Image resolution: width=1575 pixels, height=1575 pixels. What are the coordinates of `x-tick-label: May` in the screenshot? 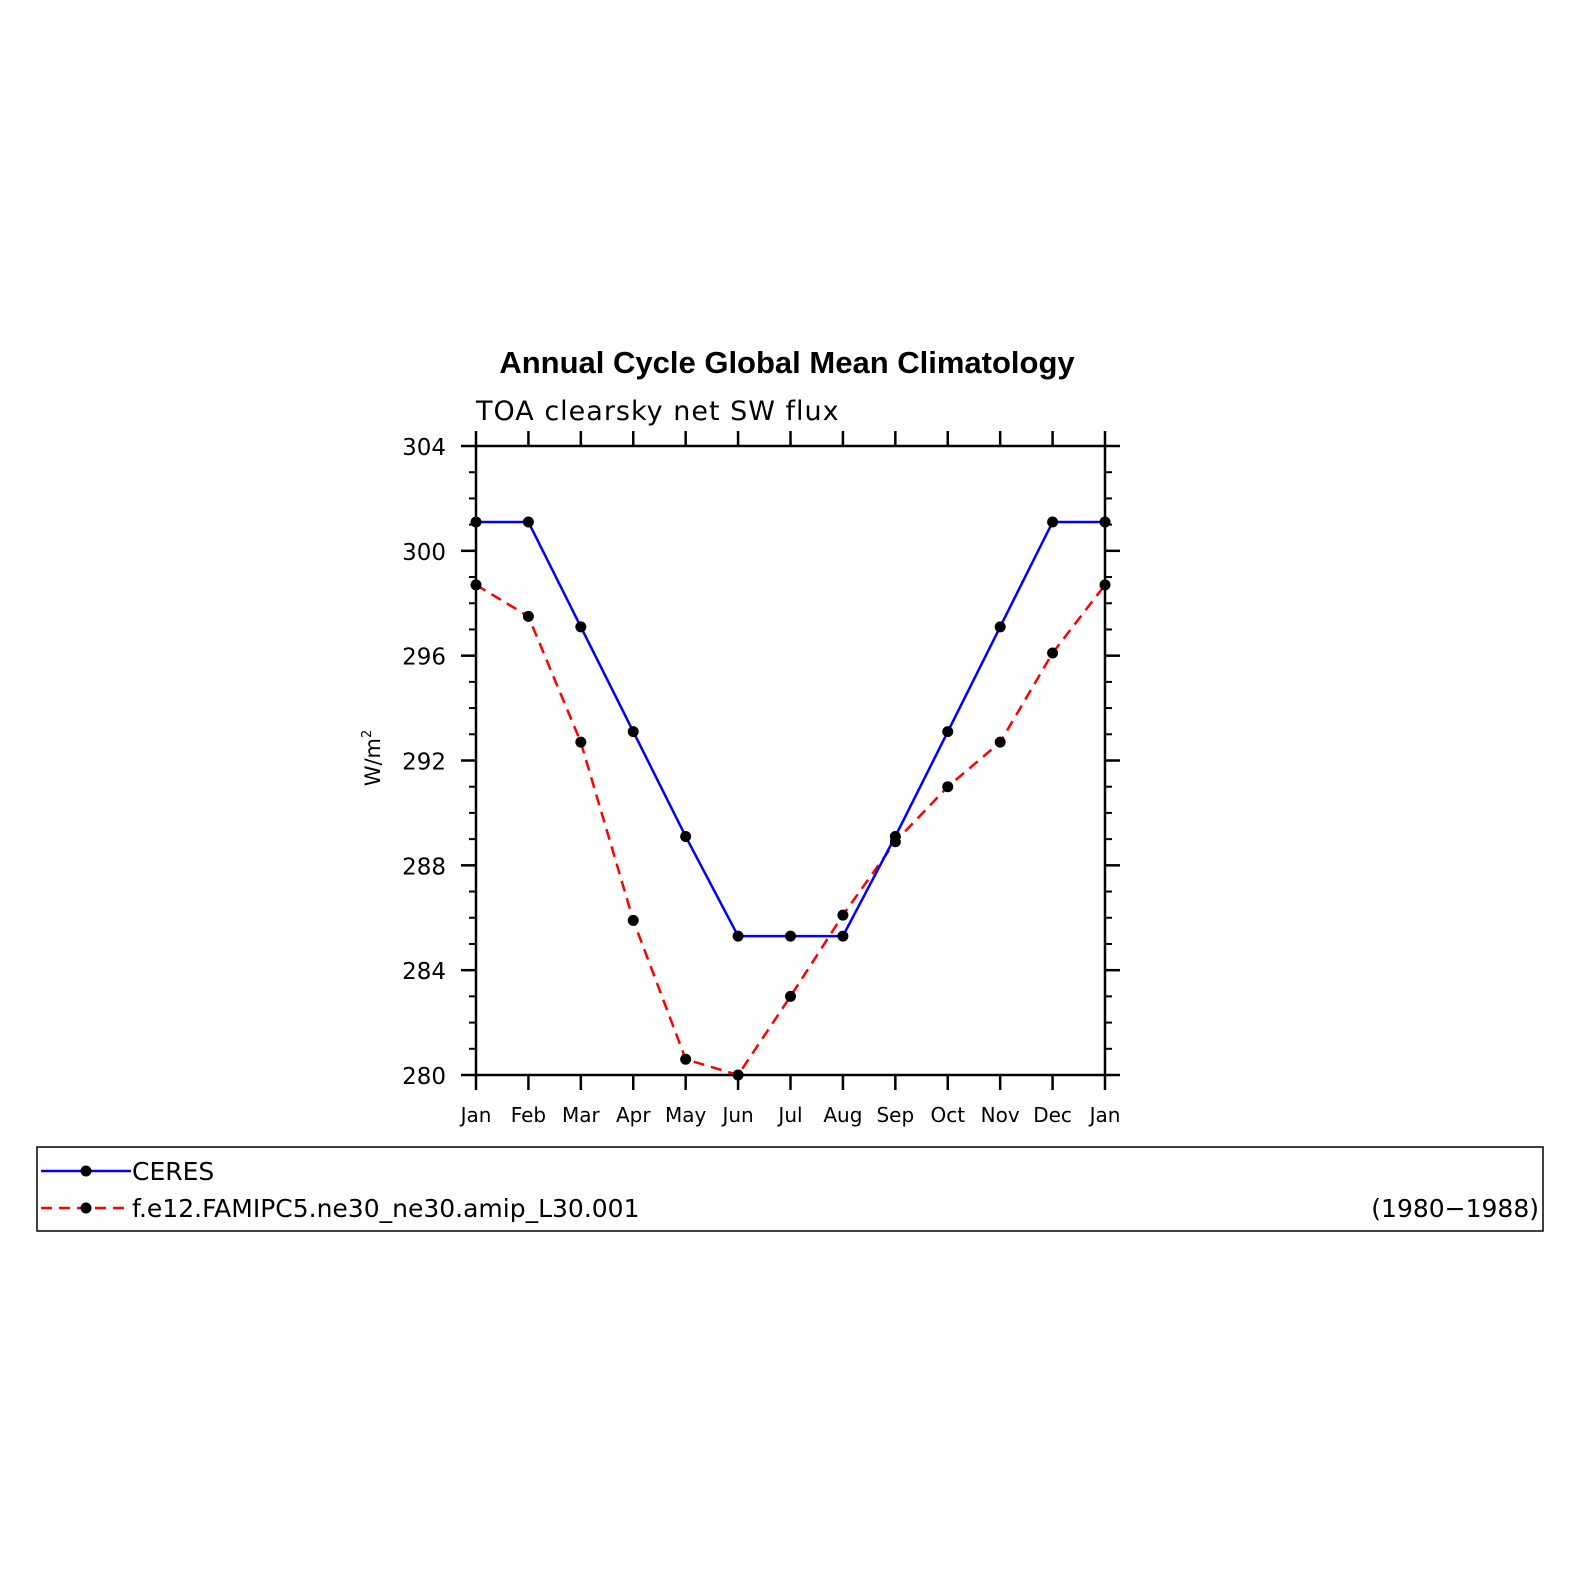 It's located at (686, 1115).